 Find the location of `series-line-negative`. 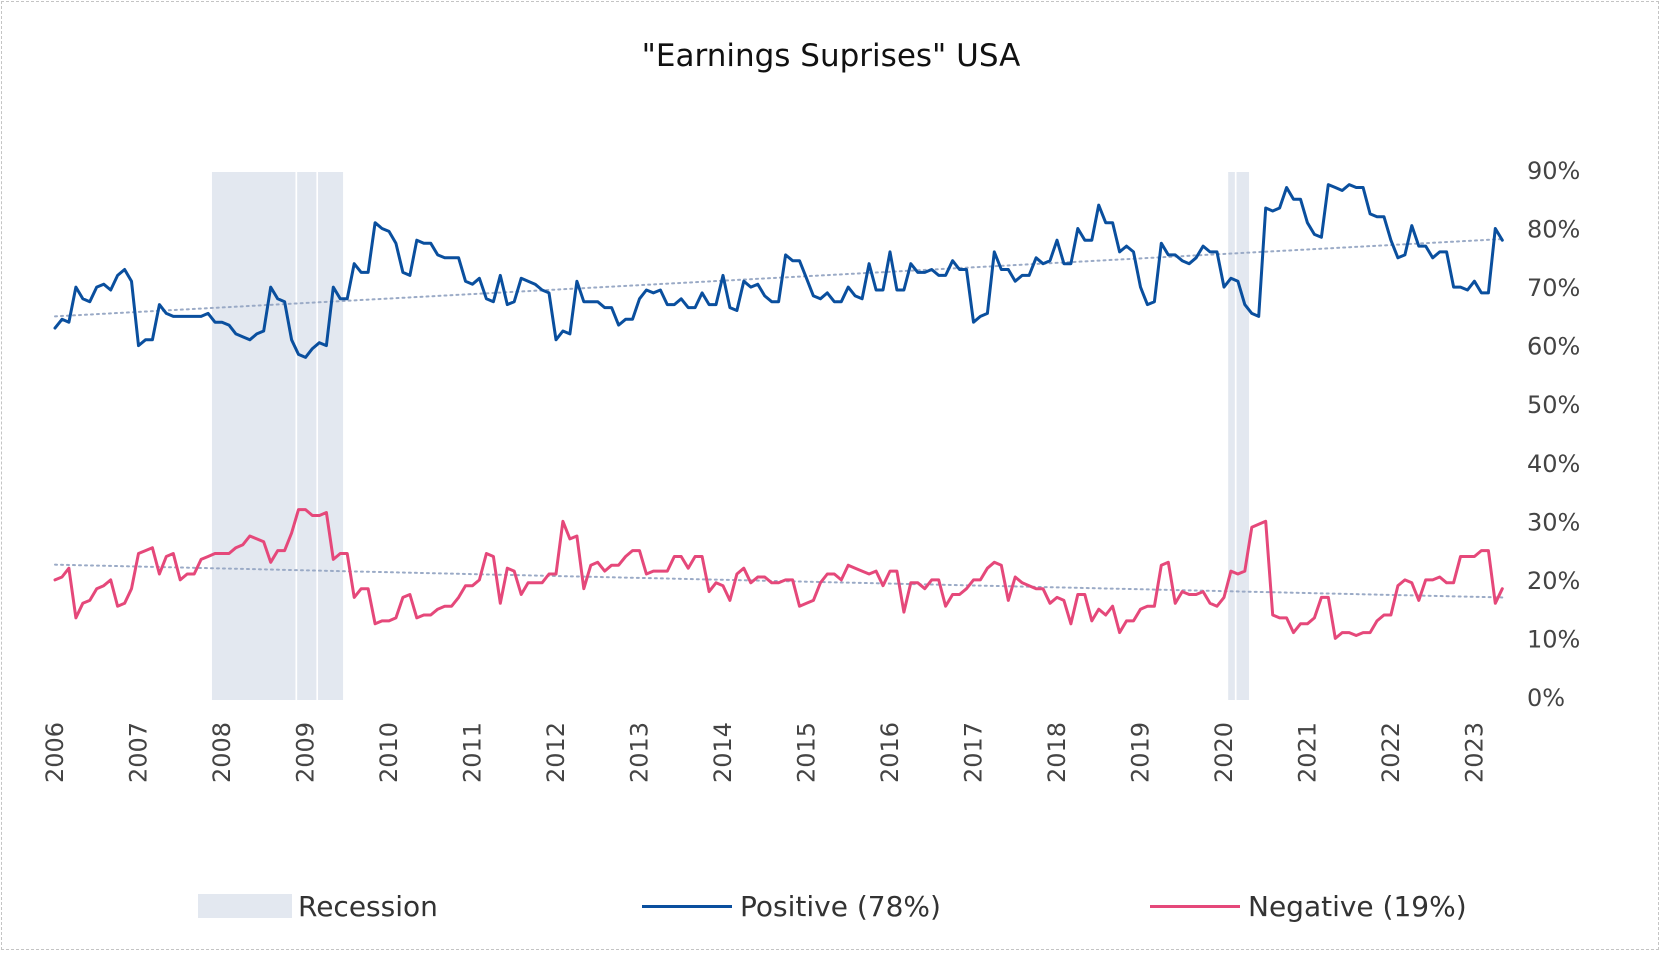

series-line-negative is located at coordinates (778, 574).